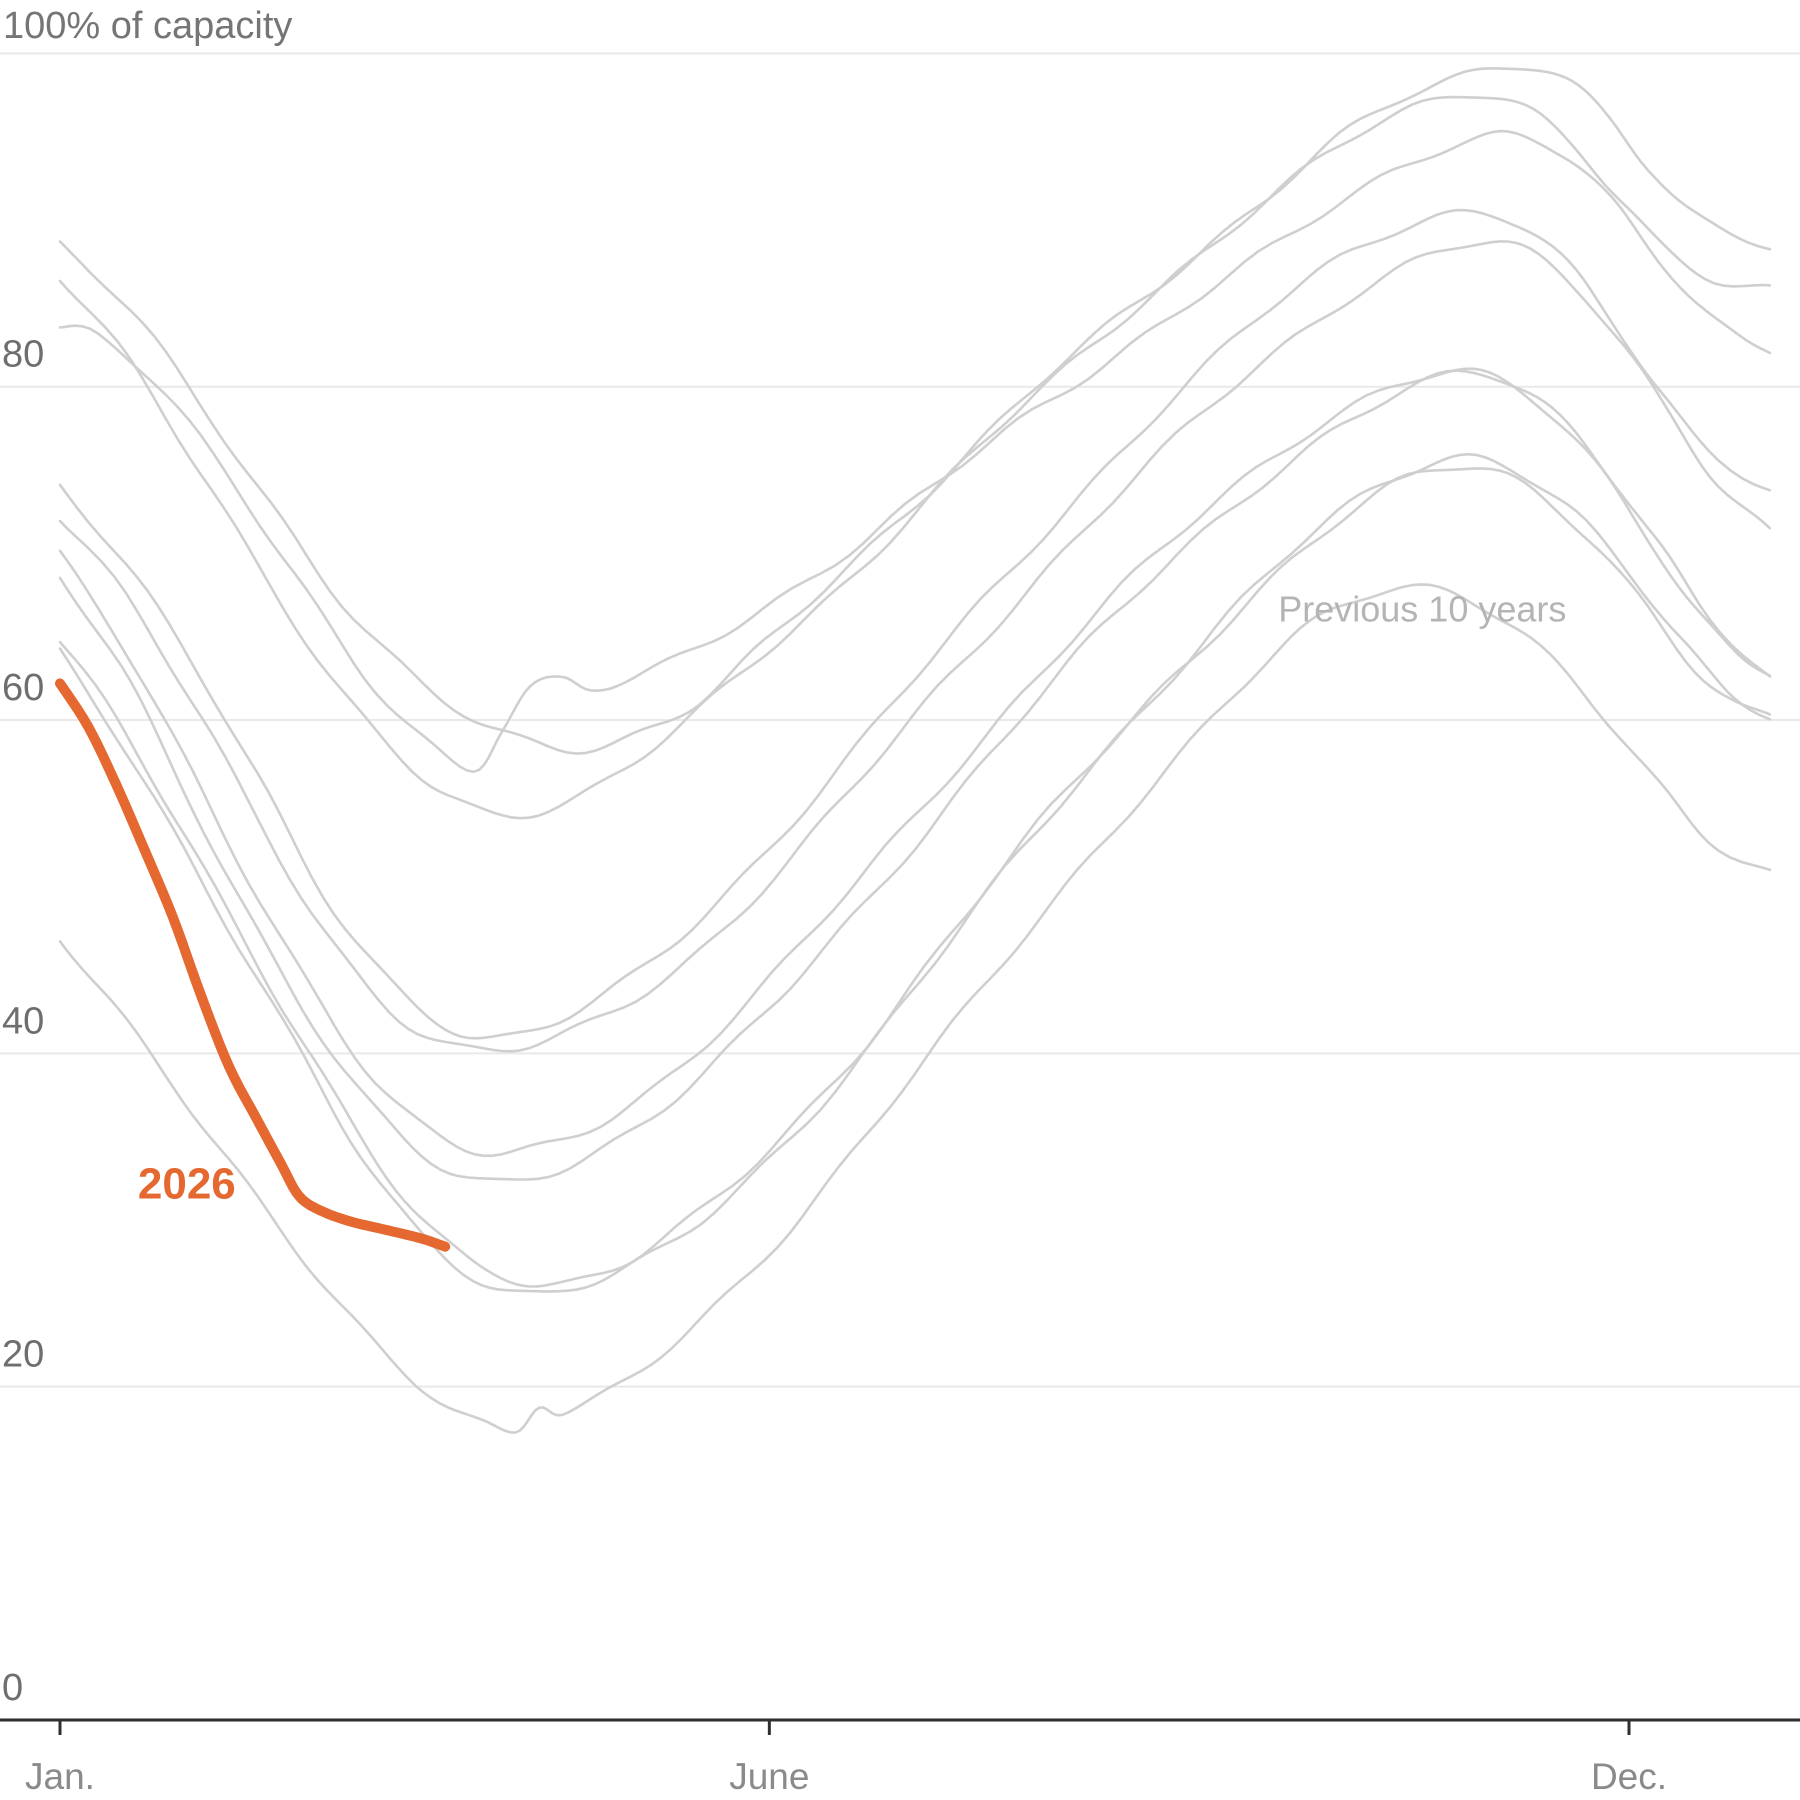 This screenshot has height=1800, width=1800. I want to click on series-2026, so click(253, 965).